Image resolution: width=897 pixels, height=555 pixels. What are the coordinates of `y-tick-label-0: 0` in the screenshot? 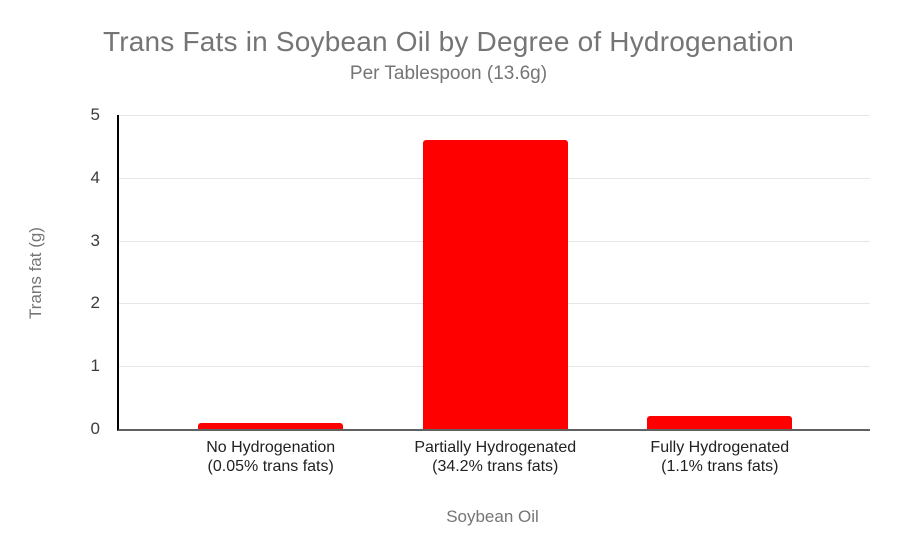 It's located at (95, 428).